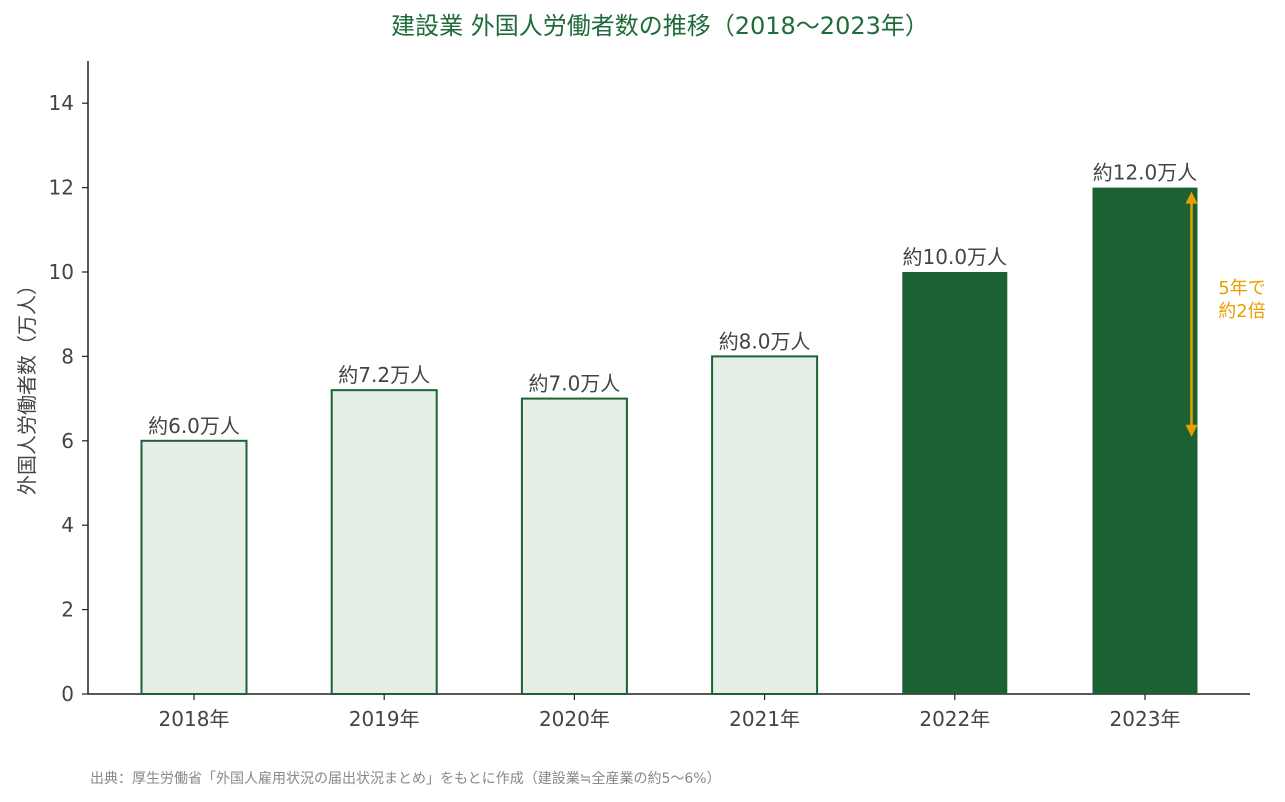  What do you see at coordinates (574, 546) in the screenshot?
I see `bar-2020年` at bounding box center [574, 546].